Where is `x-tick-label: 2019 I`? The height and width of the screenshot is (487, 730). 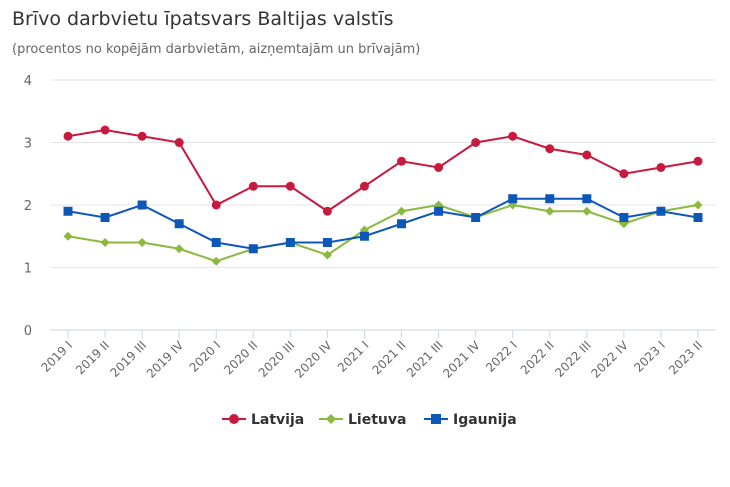
x-tick-label: 2019 I is located at coordinates (56, 356).